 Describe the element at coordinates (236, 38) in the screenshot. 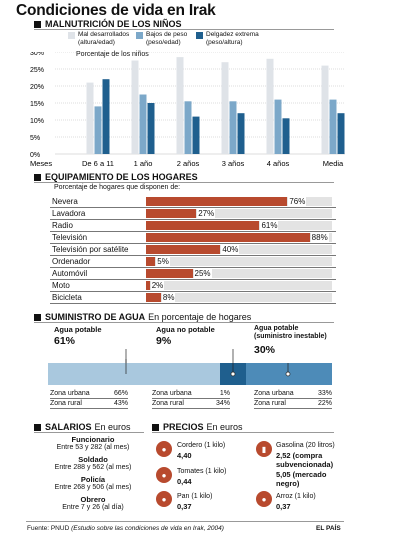

I see `legend-item-wasting: Delgadez extrema (peso/altura)` at that location.